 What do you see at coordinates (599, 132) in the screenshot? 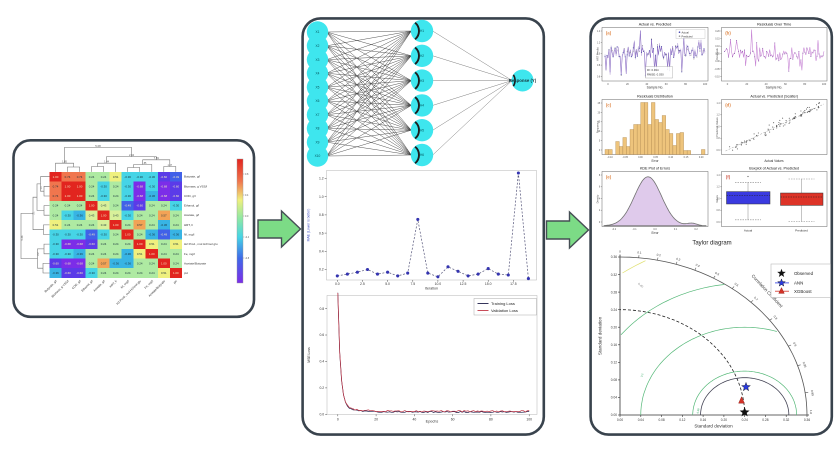
I see `svg-text: 10` at bounding box center [599, 132].